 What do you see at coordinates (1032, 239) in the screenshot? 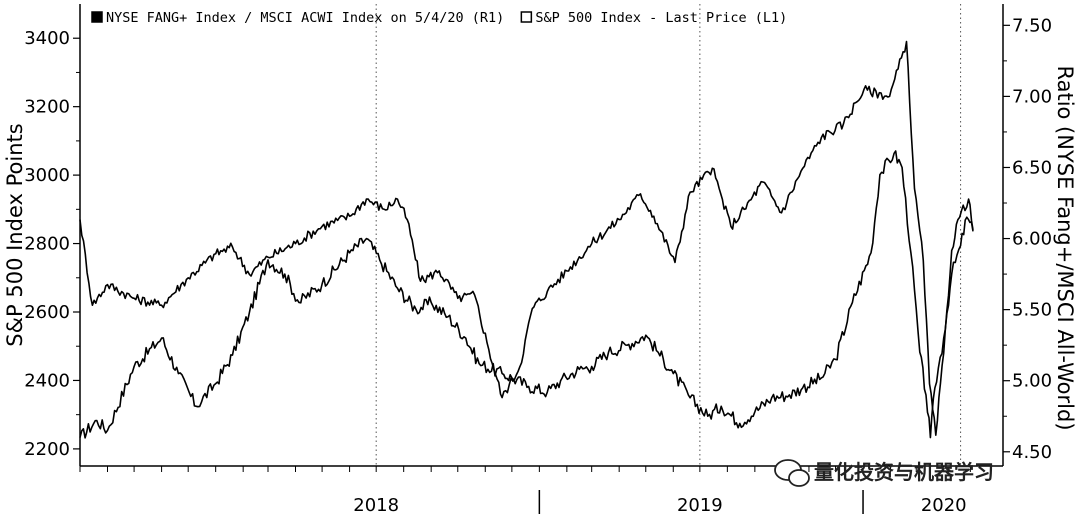
I see `right-tick-label-6.00: 6.00` at bounding box center [1032, 239].